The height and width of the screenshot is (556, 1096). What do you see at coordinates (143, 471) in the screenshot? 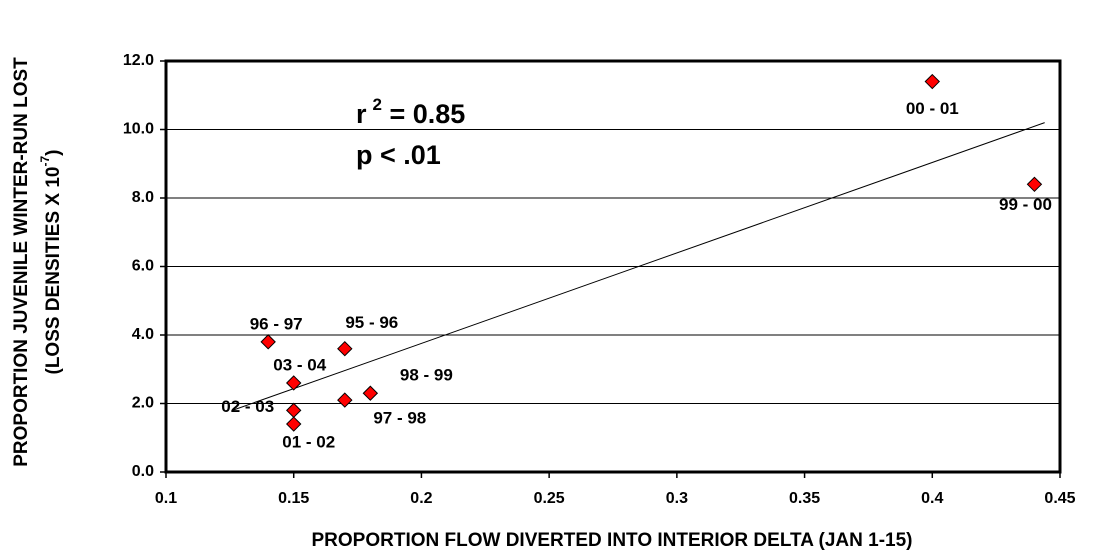
I see `y-tick-label: 0.0` at bounding box center [143, 471].